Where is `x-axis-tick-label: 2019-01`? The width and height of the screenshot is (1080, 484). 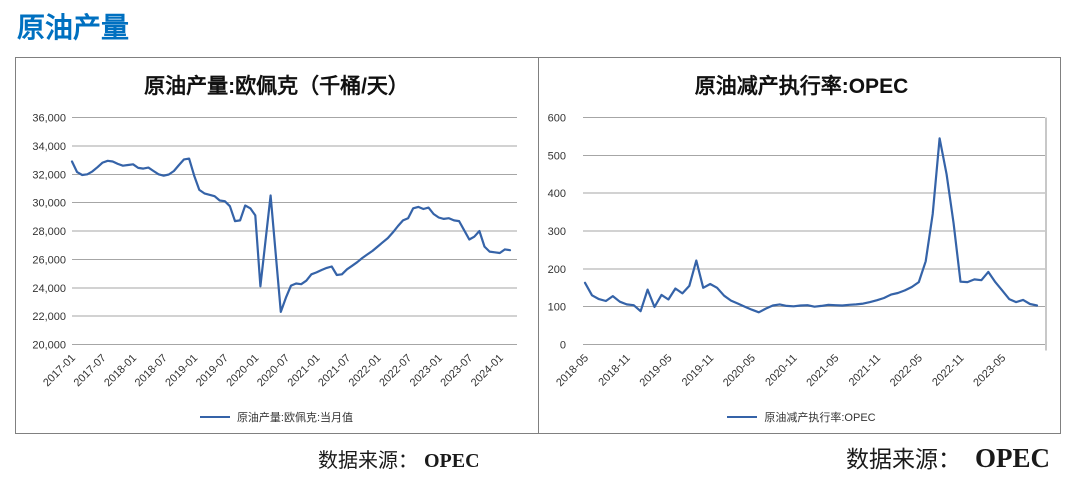
x-axis-tick-label: 2019-01 is located at coordinates (181, 370).